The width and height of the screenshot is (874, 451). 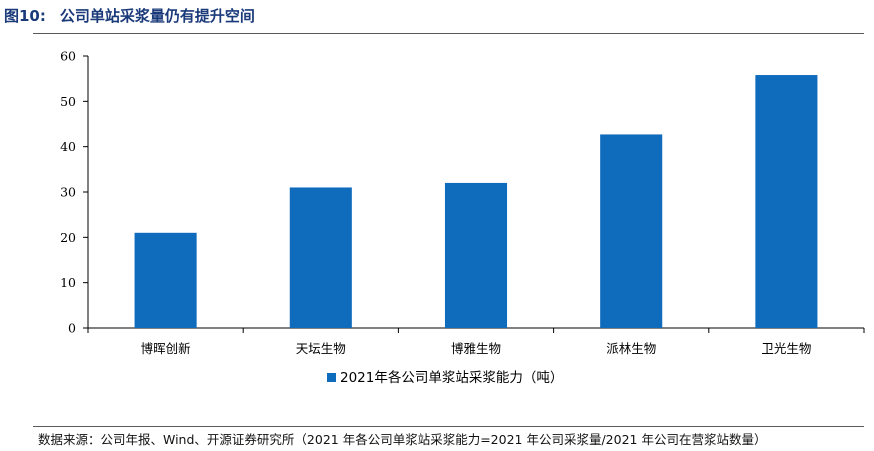 I want to click on x-category-label: 天坛生物, so click(x=321, y=348).